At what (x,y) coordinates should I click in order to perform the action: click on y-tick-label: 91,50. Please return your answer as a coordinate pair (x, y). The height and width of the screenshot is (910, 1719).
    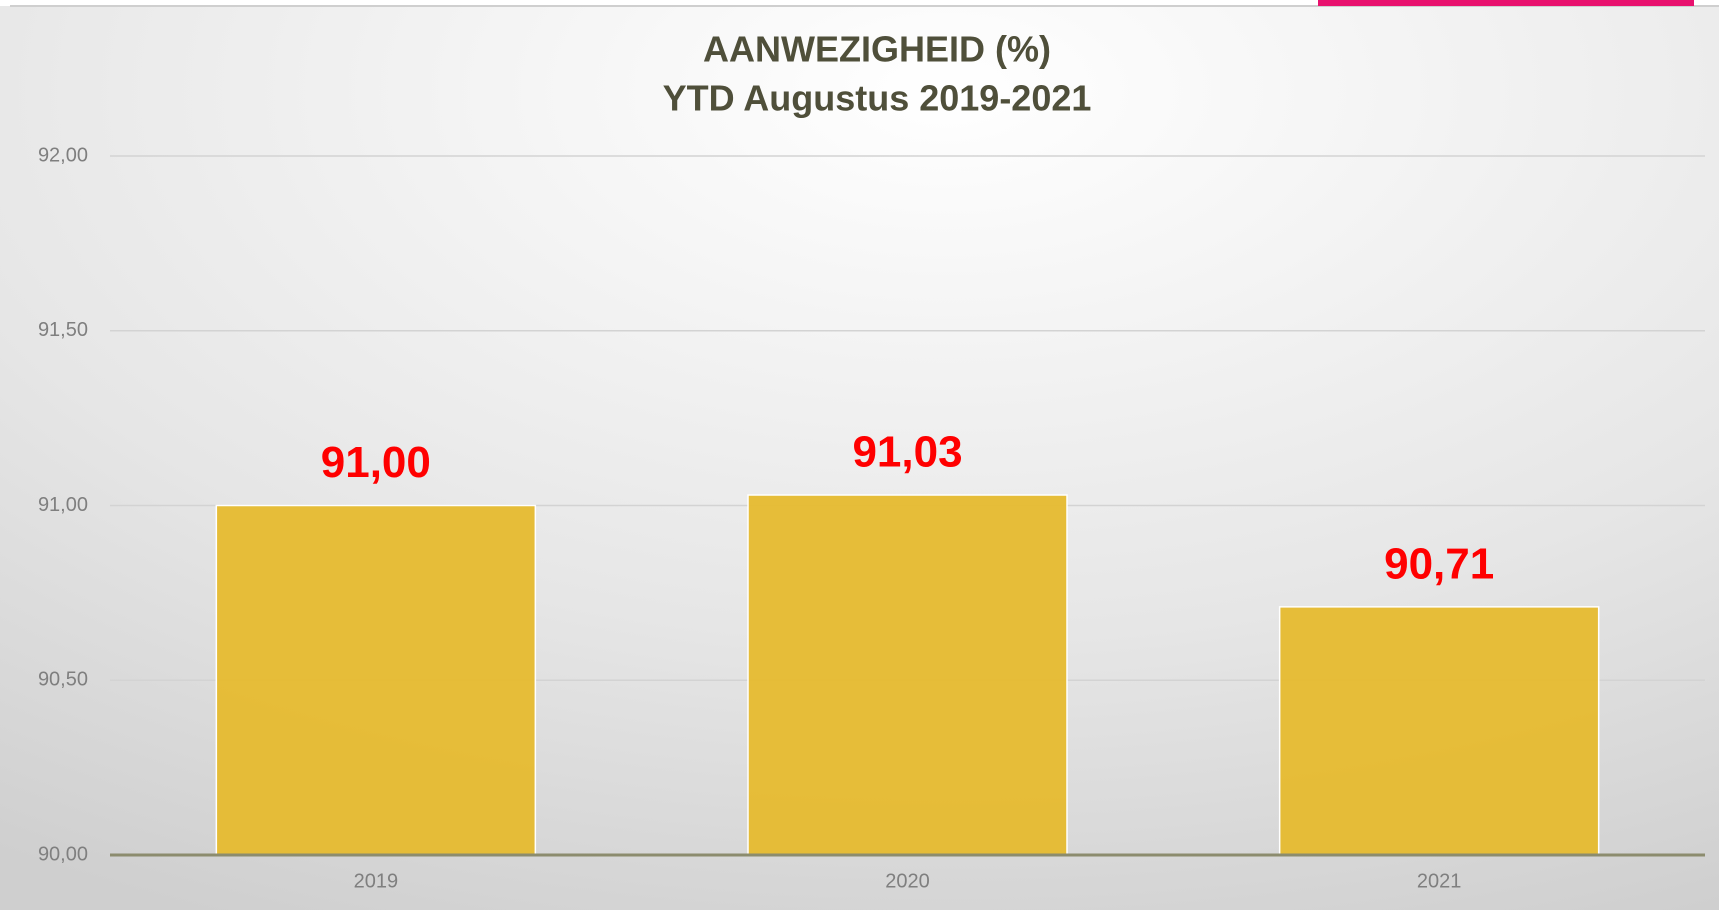
    Looking at the image, I should click on (63, 330).